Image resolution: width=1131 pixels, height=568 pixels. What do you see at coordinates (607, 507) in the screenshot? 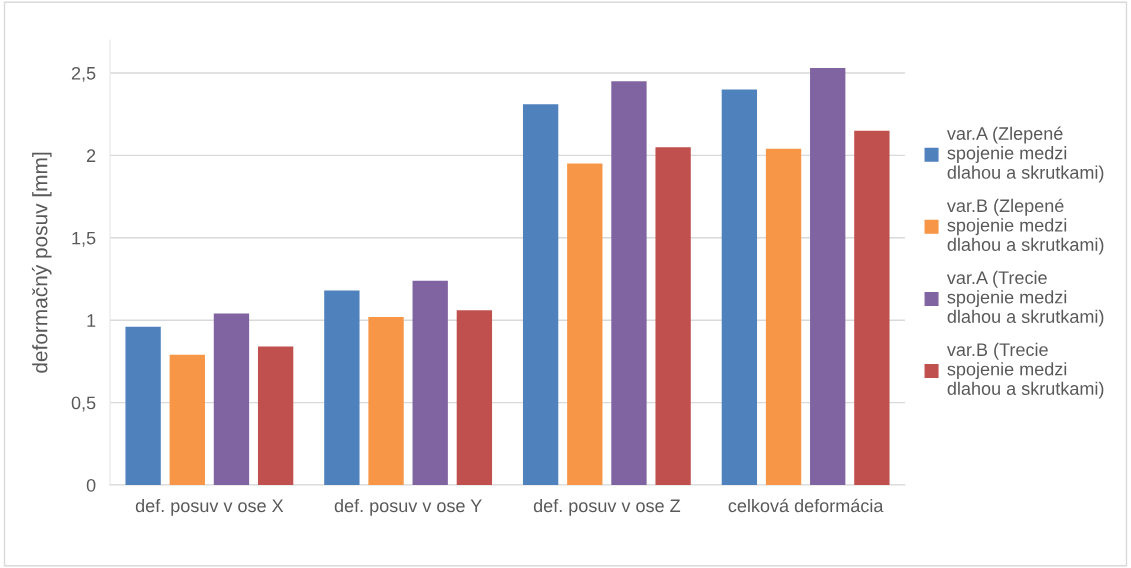
I see `x-tick-label: def. posuv v ose Z` at bounding box center [607, 507].